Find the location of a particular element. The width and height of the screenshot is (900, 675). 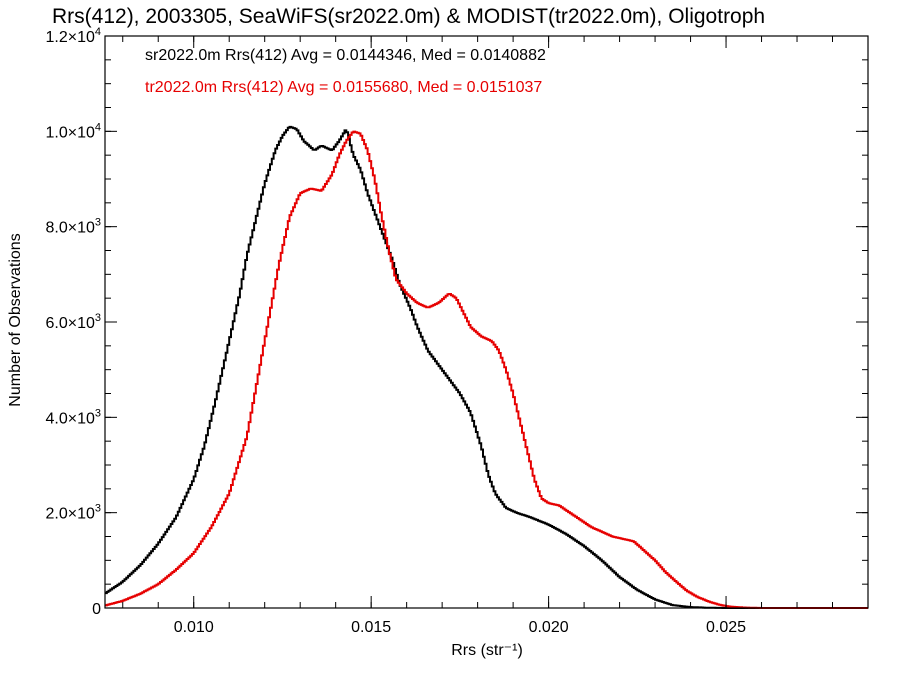

y-tick-label: 4.0×10³ is located at coordinates (73, 417).